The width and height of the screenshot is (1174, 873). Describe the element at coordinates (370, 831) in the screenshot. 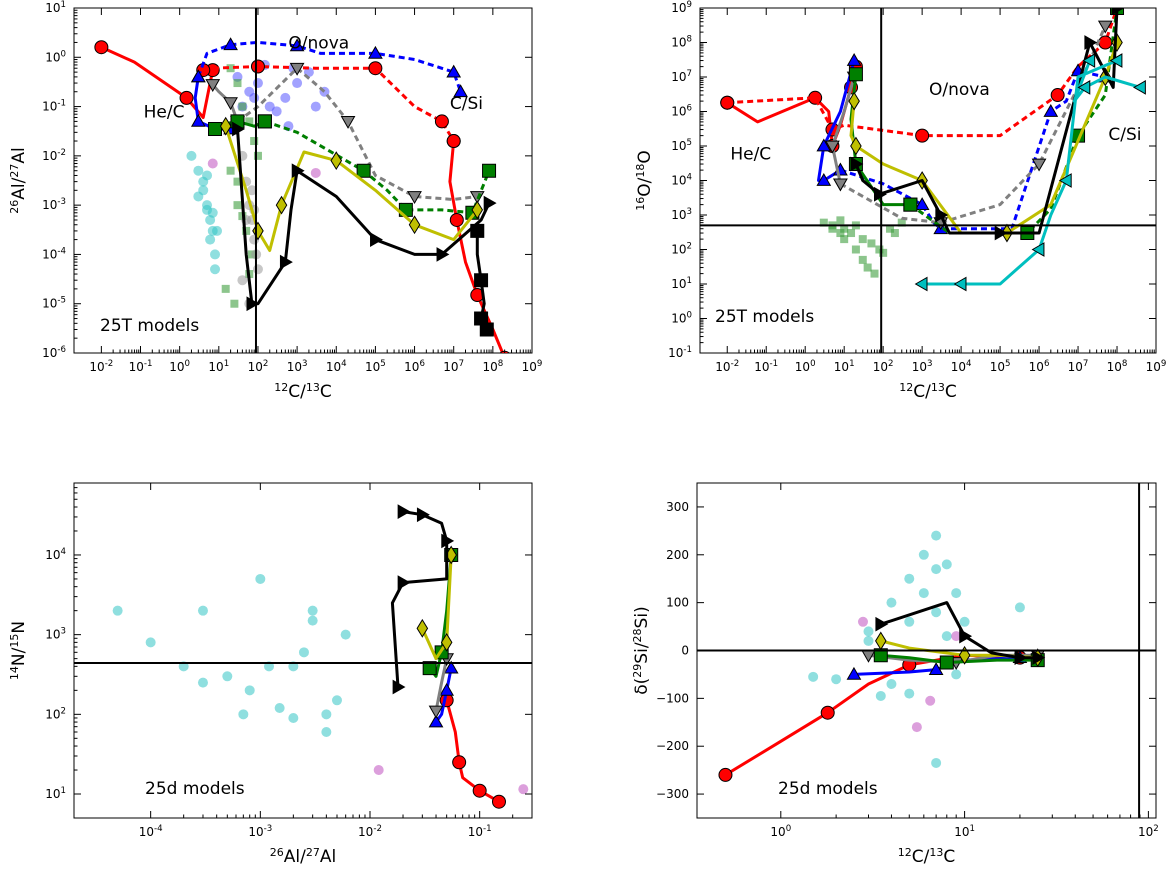

I see `x-tick-label: 10-2` at that location.